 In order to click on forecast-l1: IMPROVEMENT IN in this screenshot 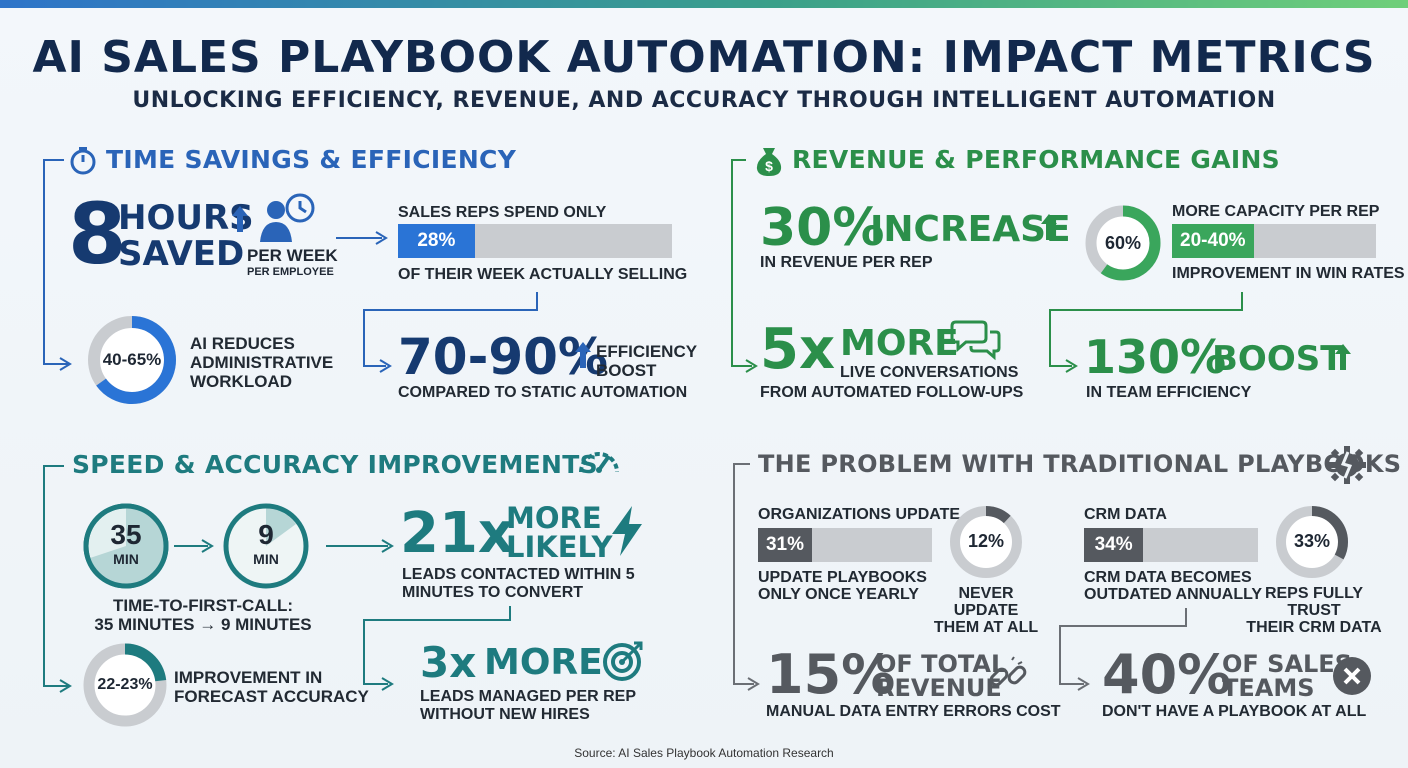, I will do `click(248, 677)`.